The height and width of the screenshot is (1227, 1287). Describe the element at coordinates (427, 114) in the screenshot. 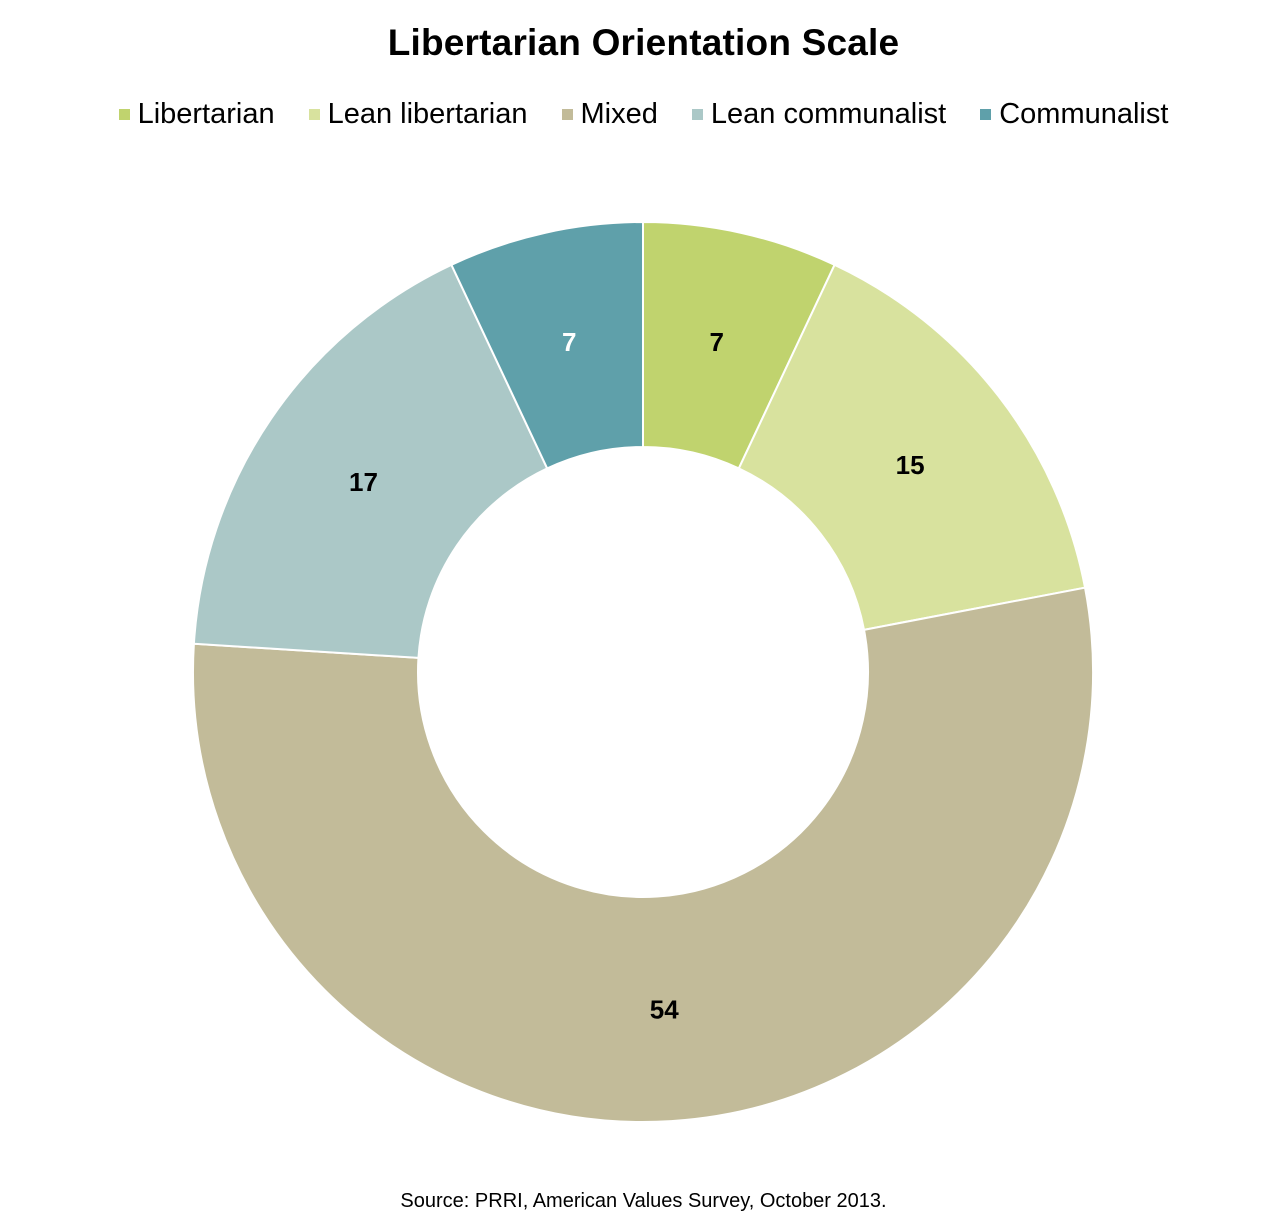

I see `legend-label-lean-libertarian: Lean libertarian` at that location.